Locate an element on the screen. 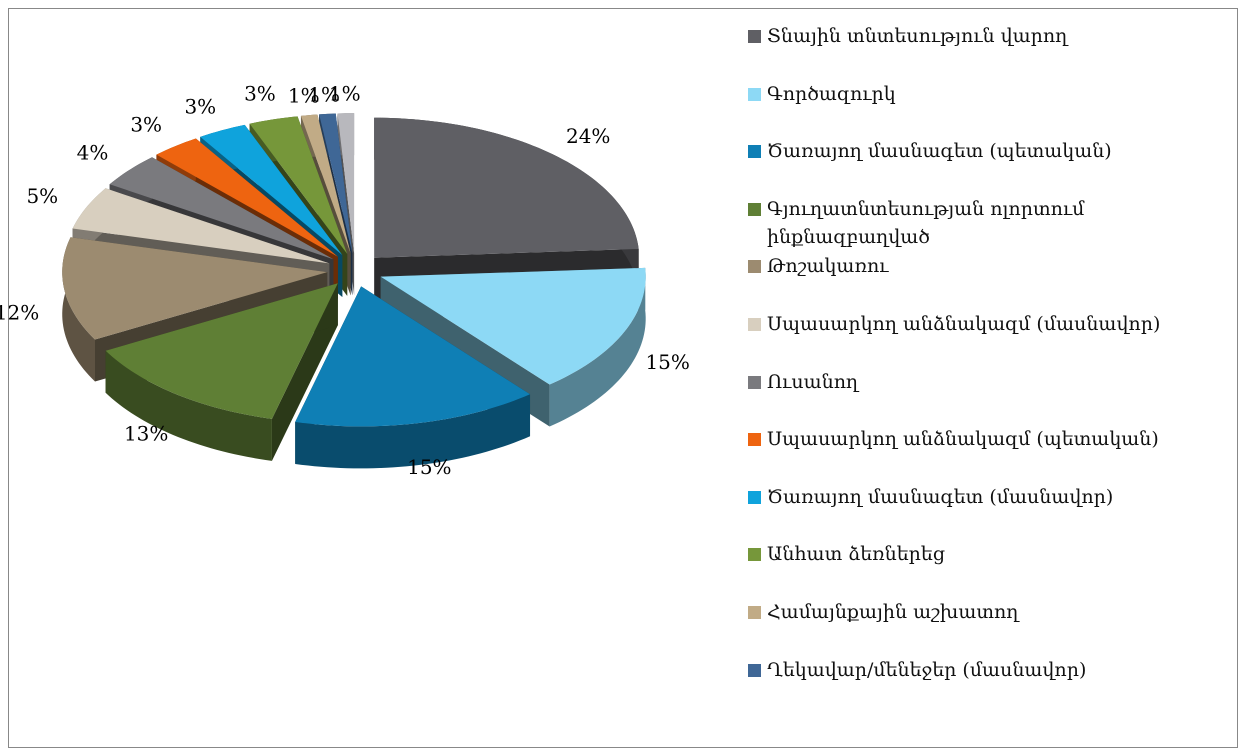 This screenshot has height=748, width=1246. legend-label: Համայնքային աշխատող is located at coordinates (893, 612).